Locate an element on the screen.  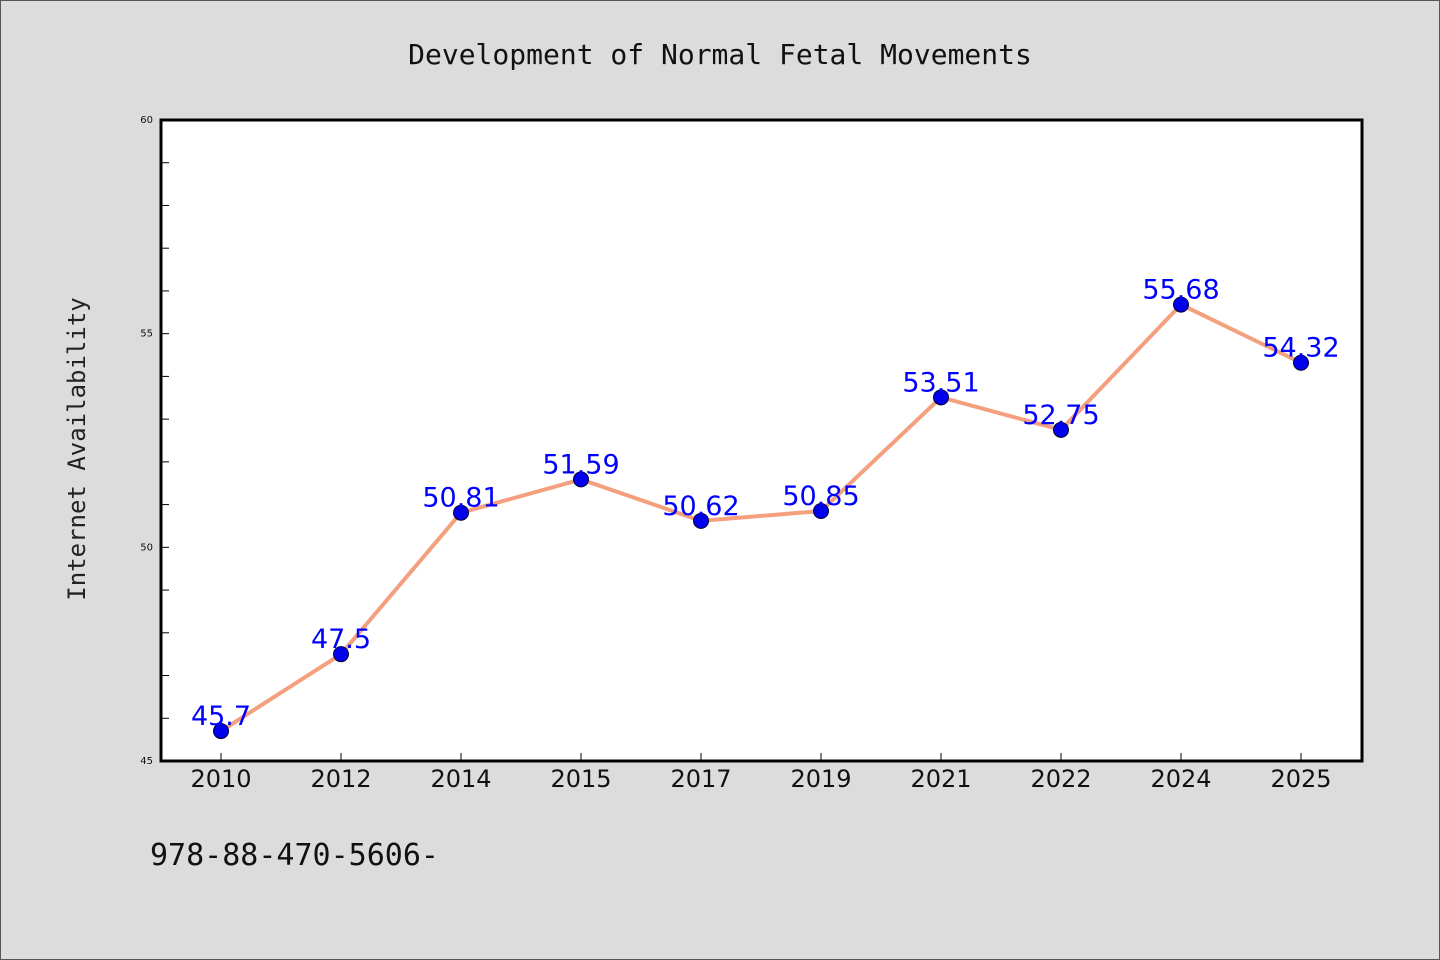
data-label: 53.51 is located at coordinates (940, 382).